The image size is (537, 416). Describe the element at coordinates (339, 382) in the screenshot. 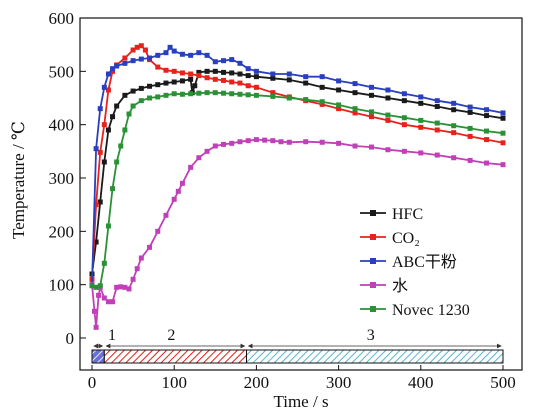

I see `x-tick-label: 300` at that location.